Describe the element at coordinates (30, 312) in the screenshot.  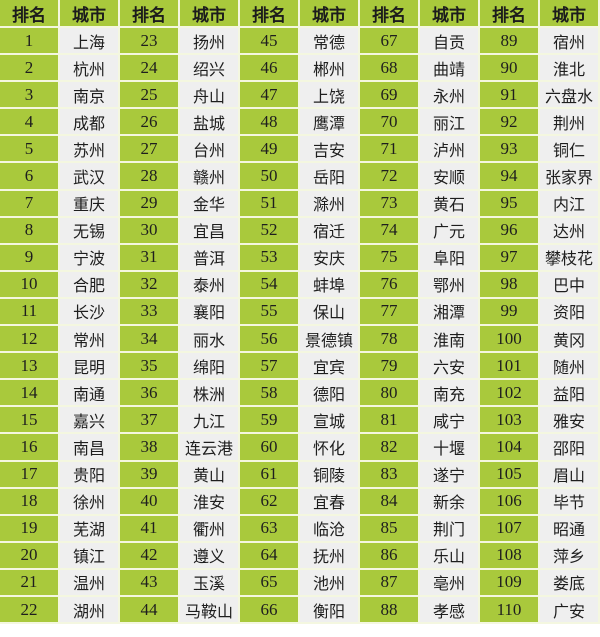
I see `rank-cell: 11` at that location.